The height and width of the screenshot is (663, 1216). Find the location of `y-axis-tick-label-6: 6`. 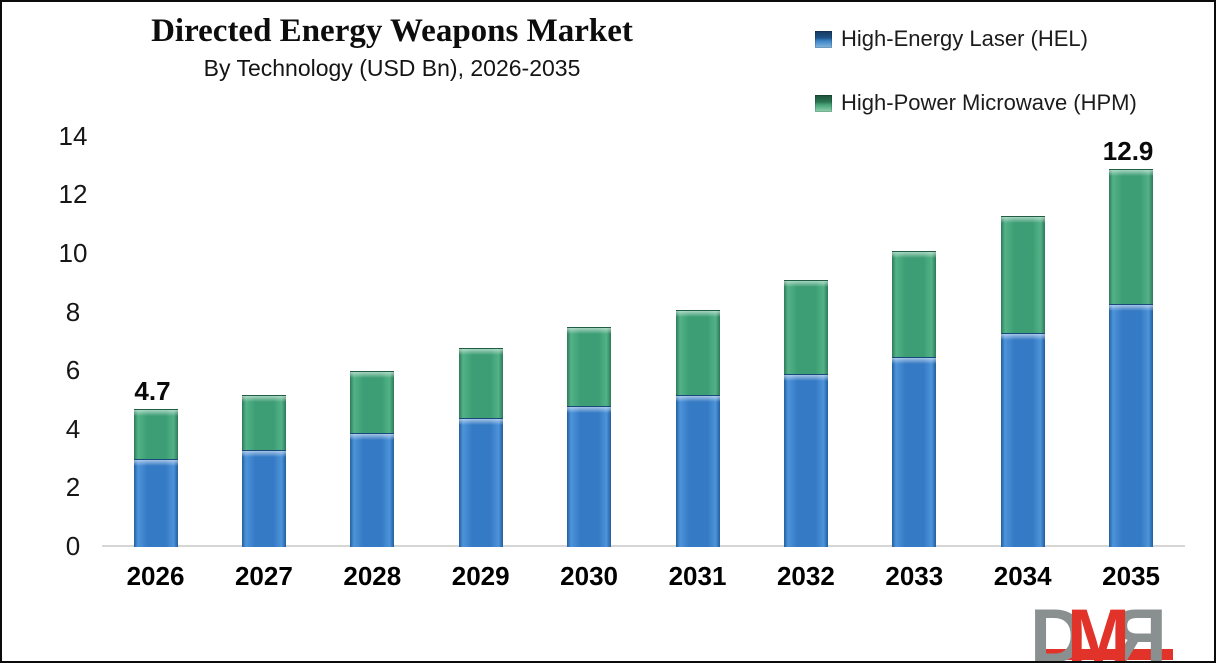

y-axis-tick-label-6: 6 is located at coordinates (73, 370).